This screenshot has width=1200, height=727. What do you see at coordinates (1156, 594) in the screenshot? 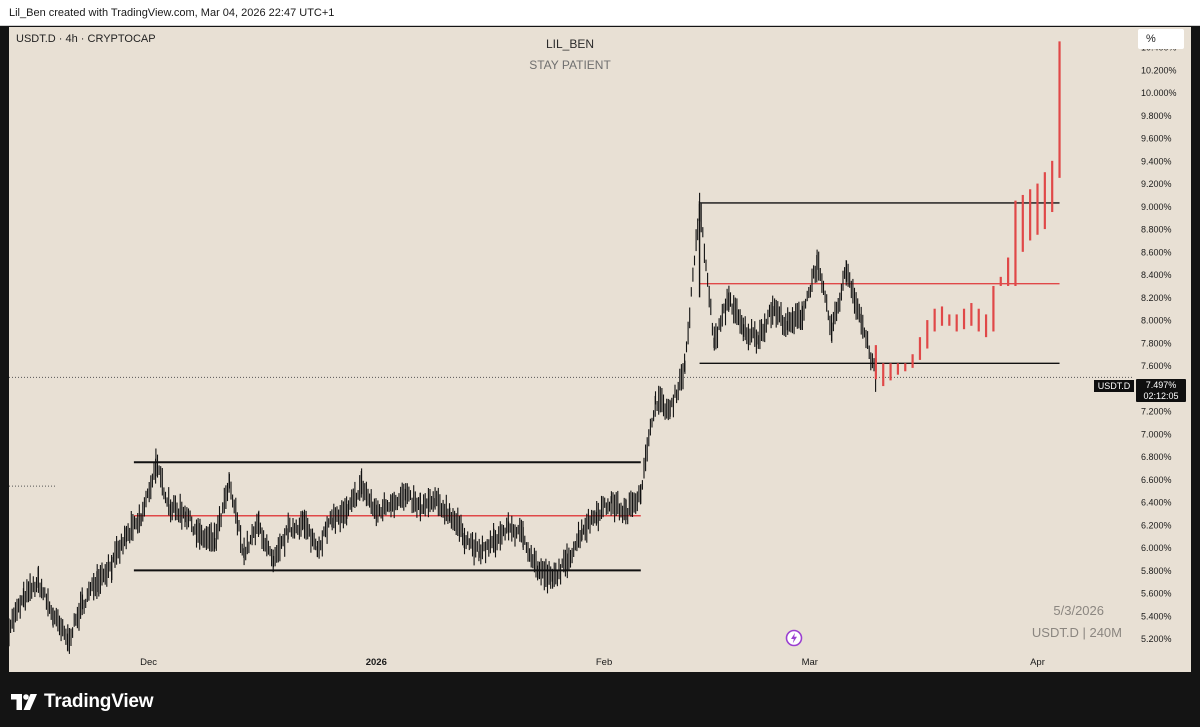
I see `y-tick-label: 5.600%` at bounding box center [1156, 594].